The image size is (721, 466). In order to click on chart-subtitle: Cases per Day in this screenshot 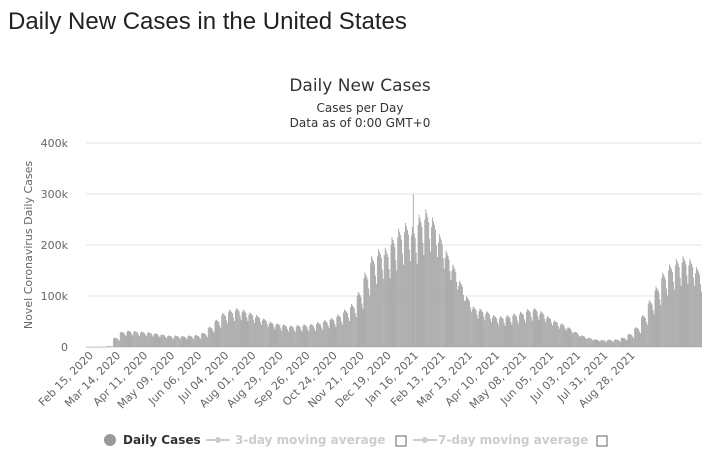, I will do `click(360, 108)`.